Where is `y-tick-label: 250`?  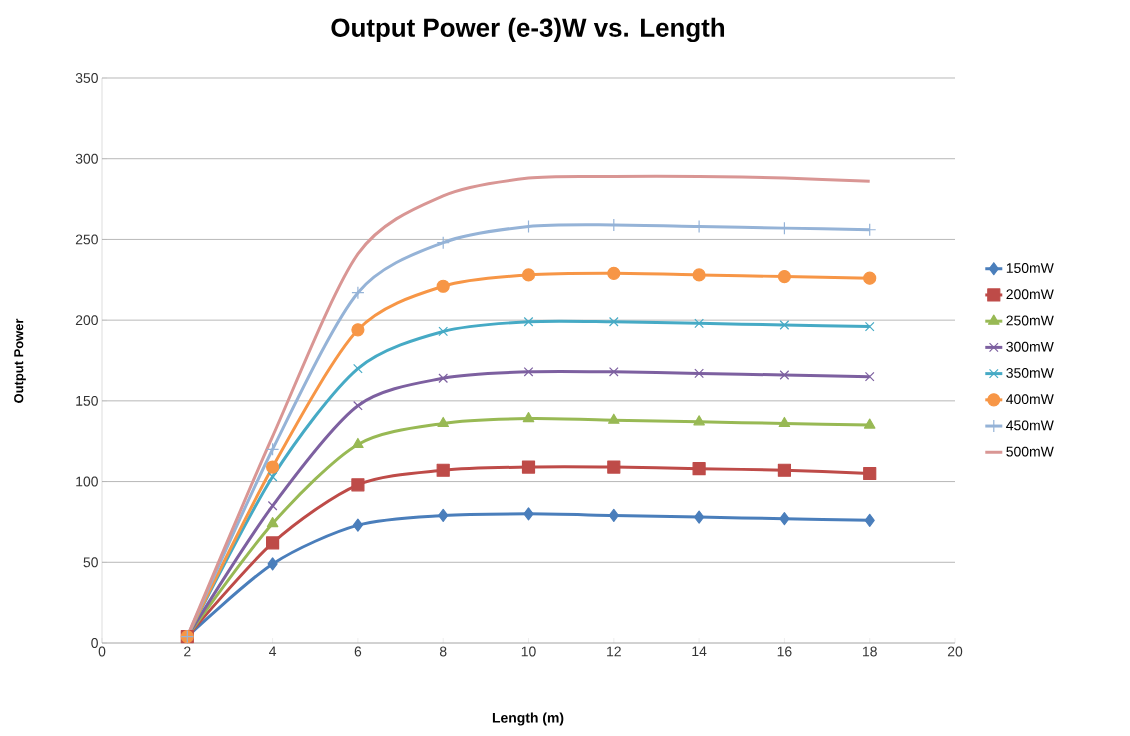
y-tick-label: 250 is located at coordinates (86, 239).